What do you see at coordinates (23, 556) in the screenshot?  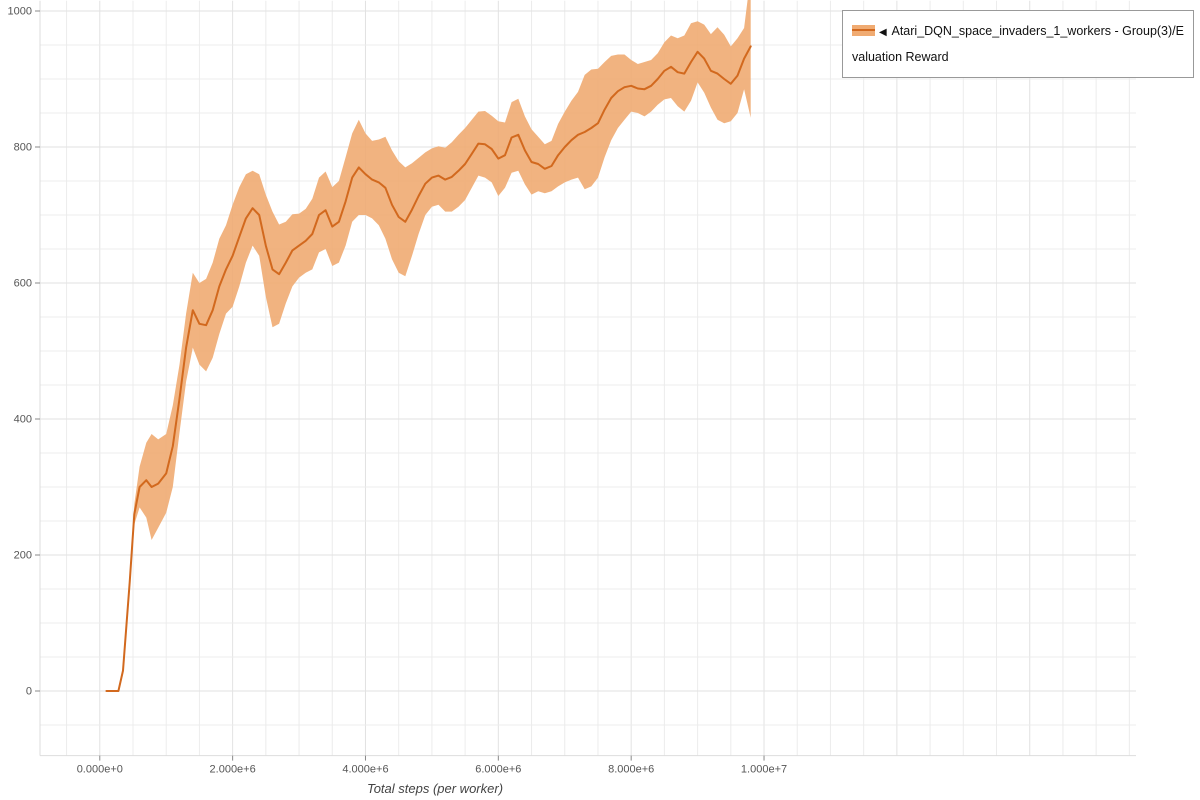 I see `y-tick-label: 200` at bounding box center [23, 556].